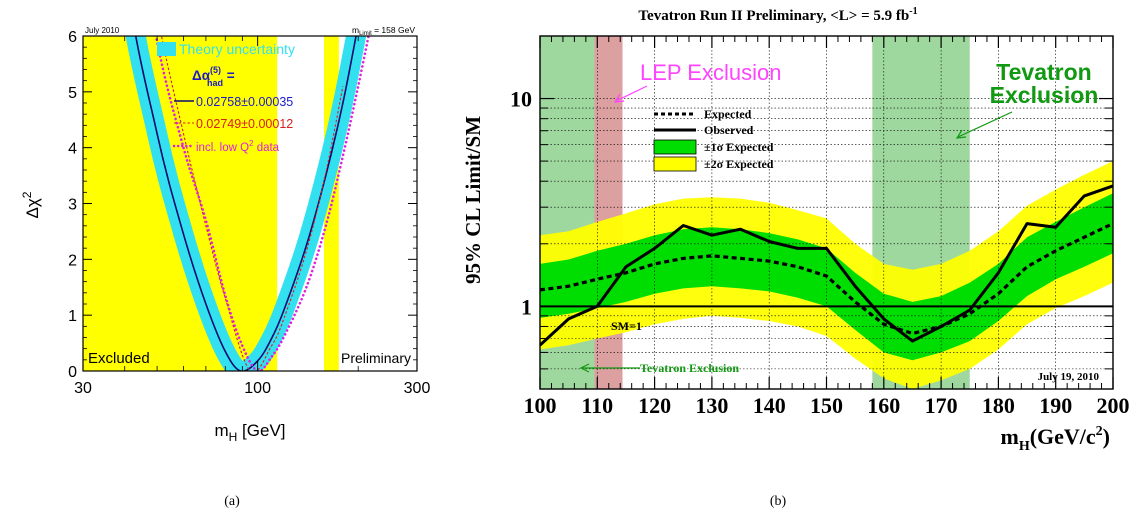 Image resolution: width=1145 pixels, height=516 pixels. I want to click on legend-entry-3: incl. low Q2 data, so click(238, 146).